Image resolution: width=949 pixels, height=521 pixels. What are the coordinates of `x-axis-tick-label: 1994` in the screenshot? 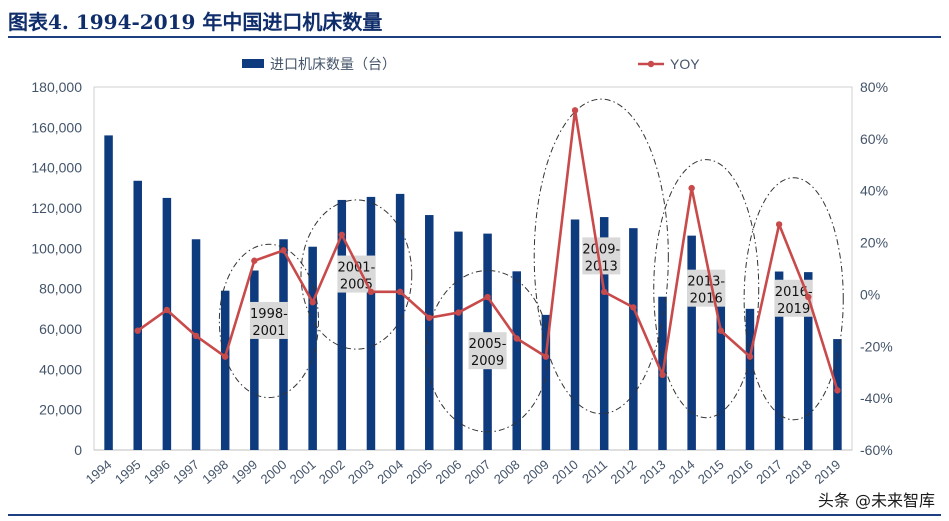 It's located at (99, 472).